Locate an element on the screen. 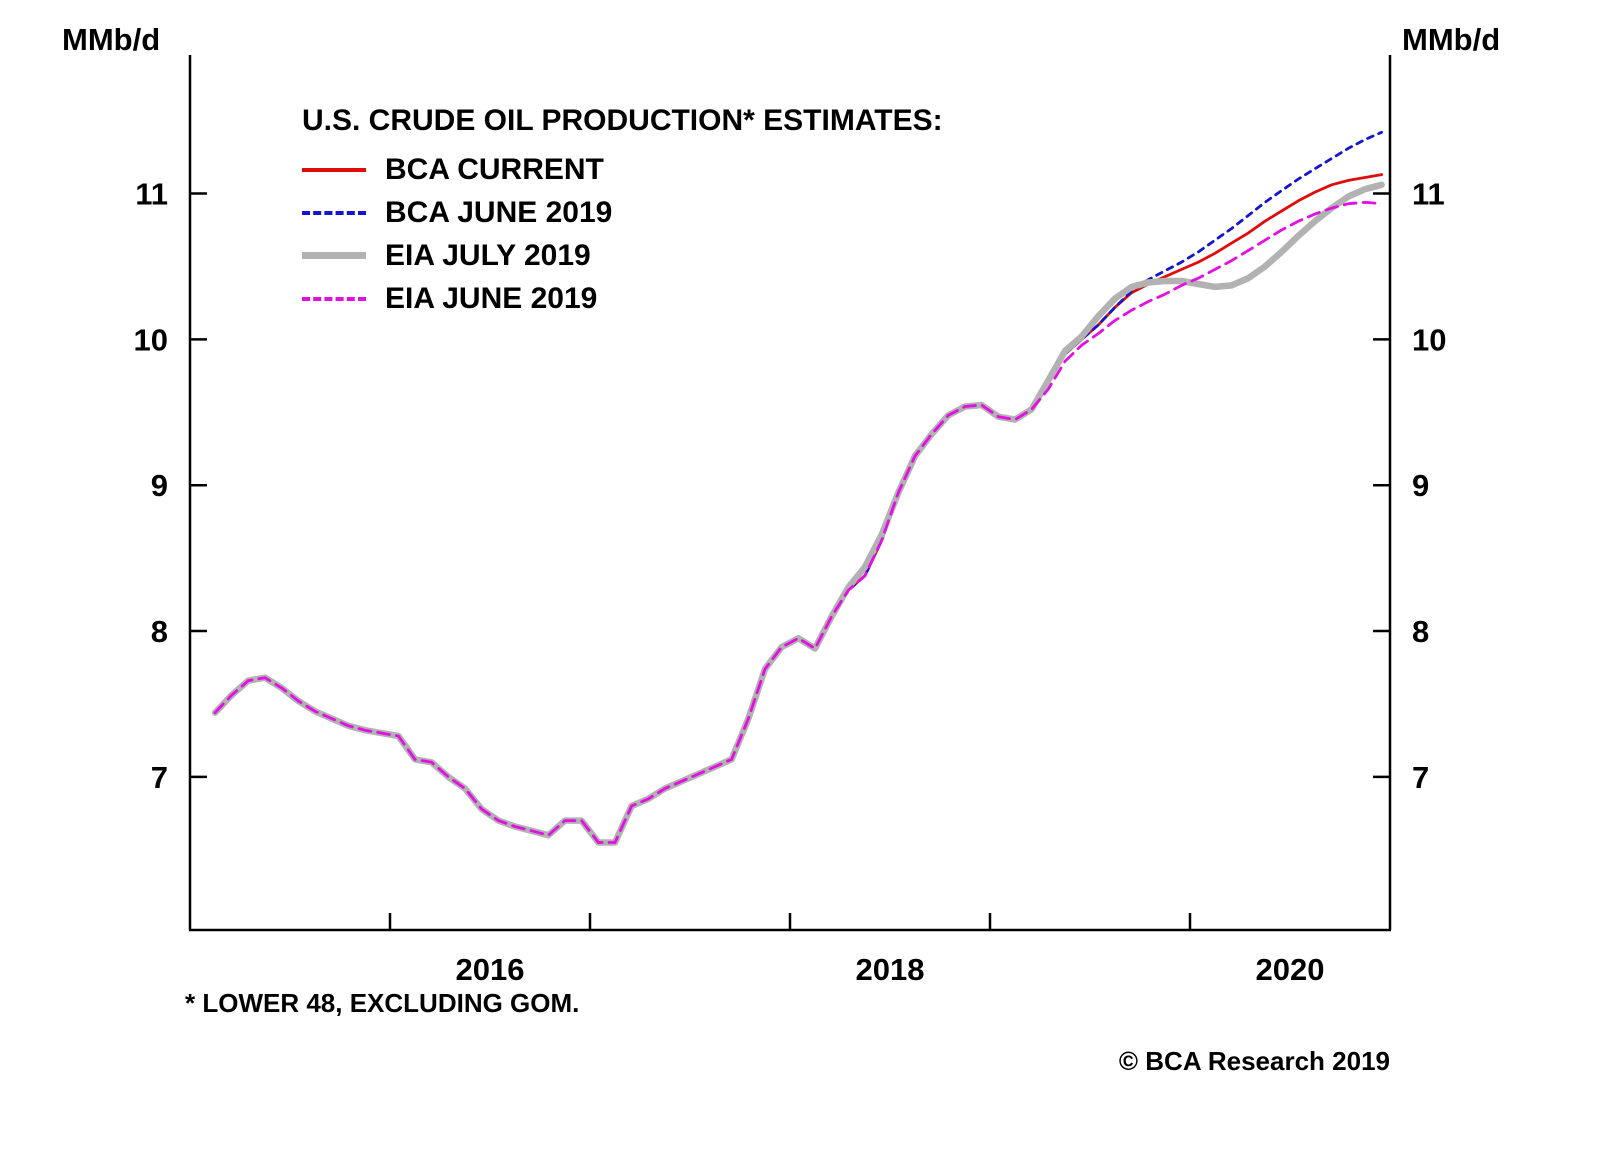 The height and width of the screenshot is (1152, 1600). legend-item-bca-june-2019: BCA JUNE 2019 is located at coordinates (622, 212).